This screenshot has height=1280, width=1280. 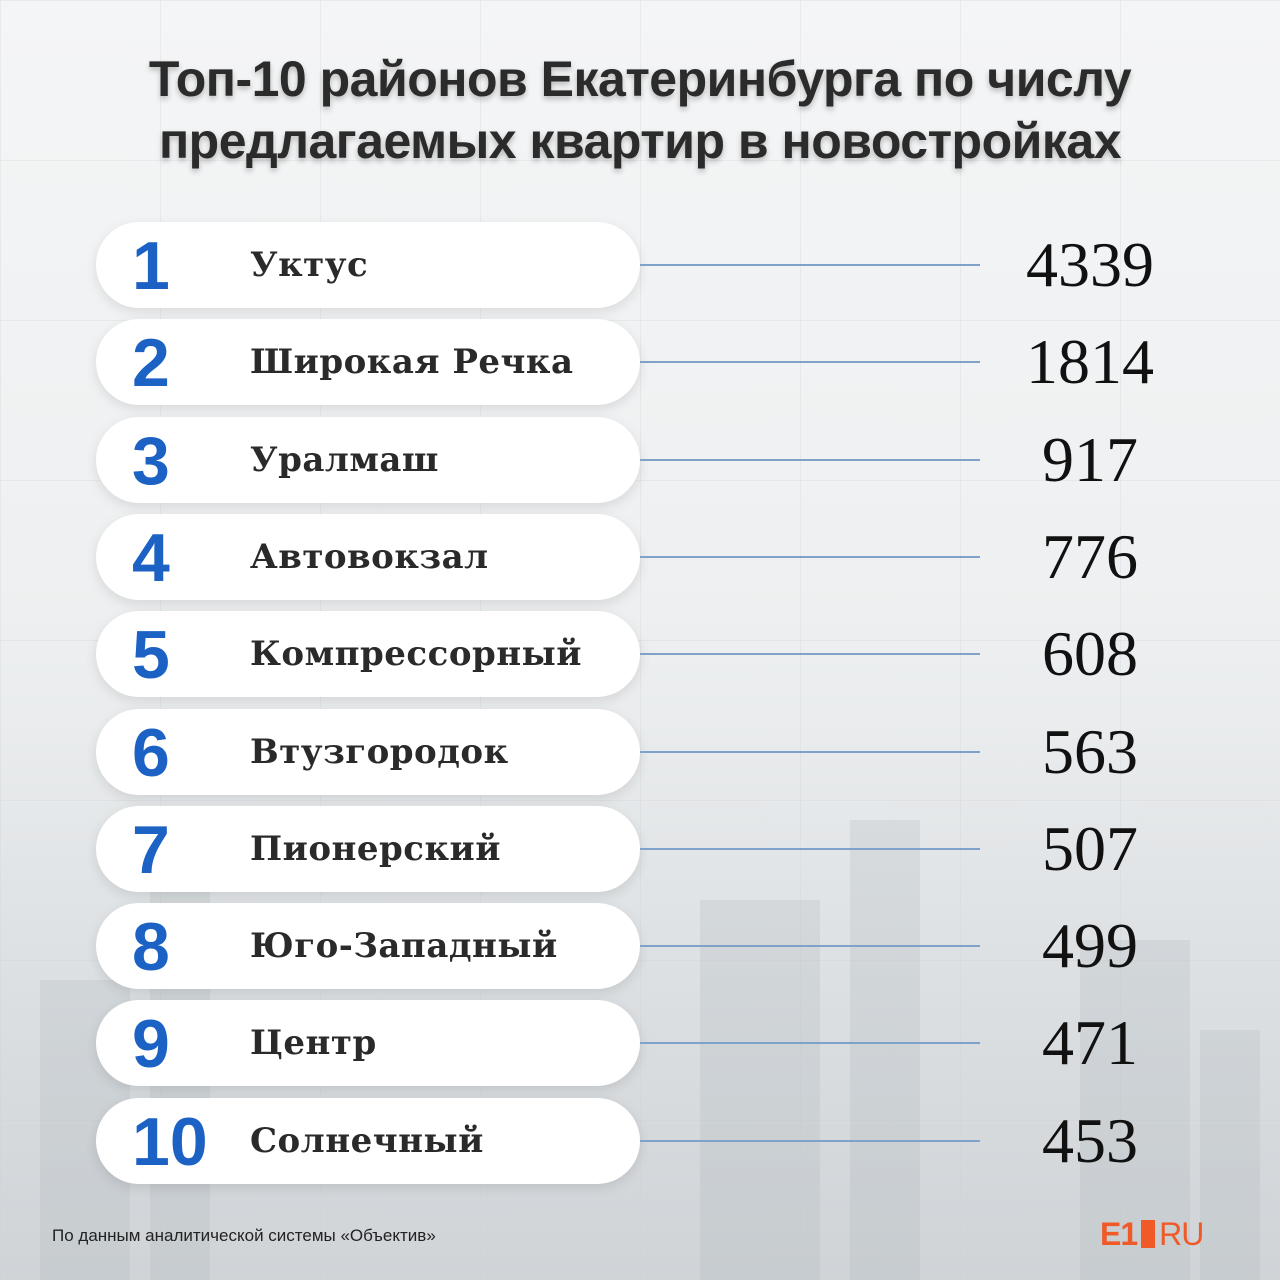 I want to click on district-name: Широкая Речка, so click(x=412, y=362).